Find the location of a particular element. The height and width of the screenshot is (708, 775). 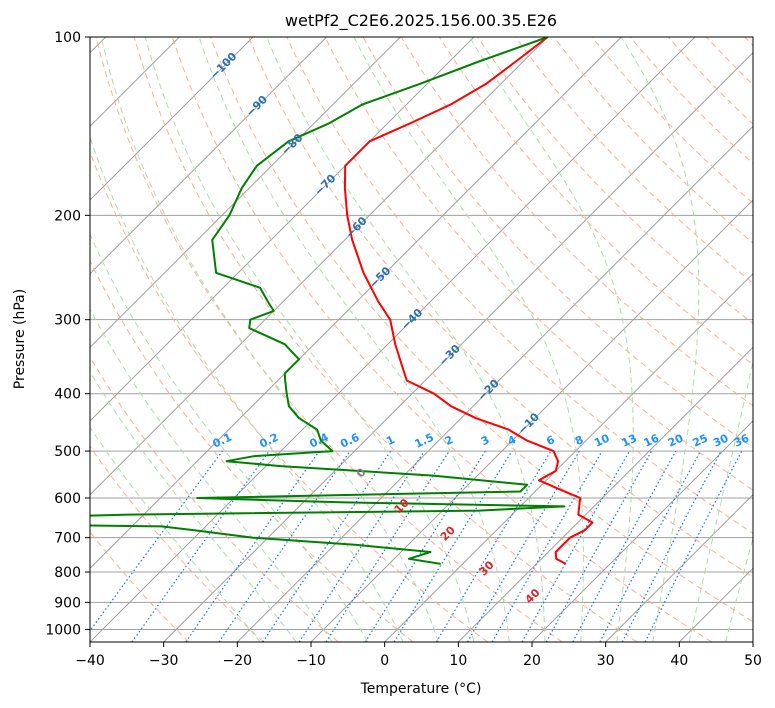

x-tick-label: 50 is located at coordinates (753, 661).